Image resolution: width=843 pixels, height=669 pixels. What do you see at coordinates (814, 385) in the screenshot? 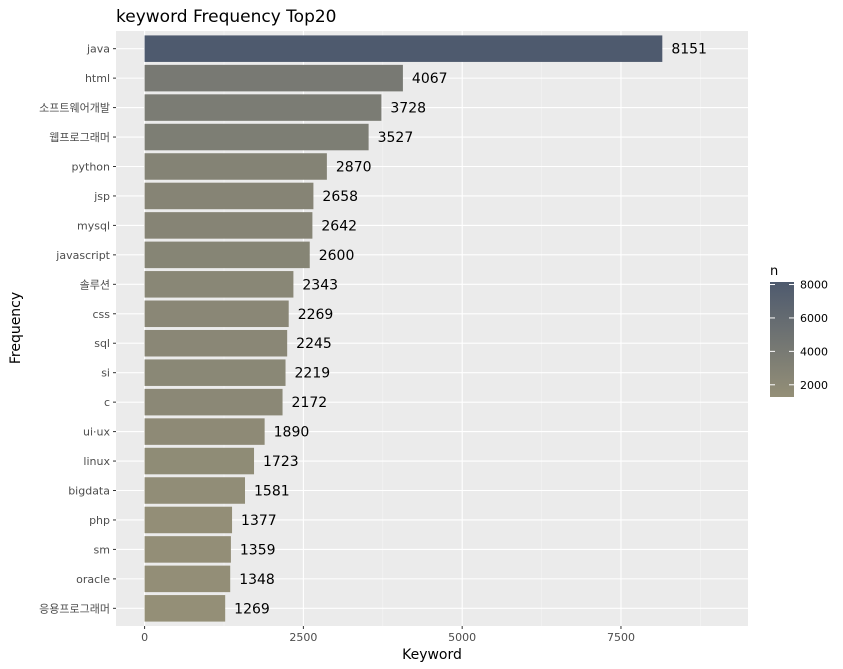
I see `legend-tick-label: 2000` at bounding box center [814, 385].